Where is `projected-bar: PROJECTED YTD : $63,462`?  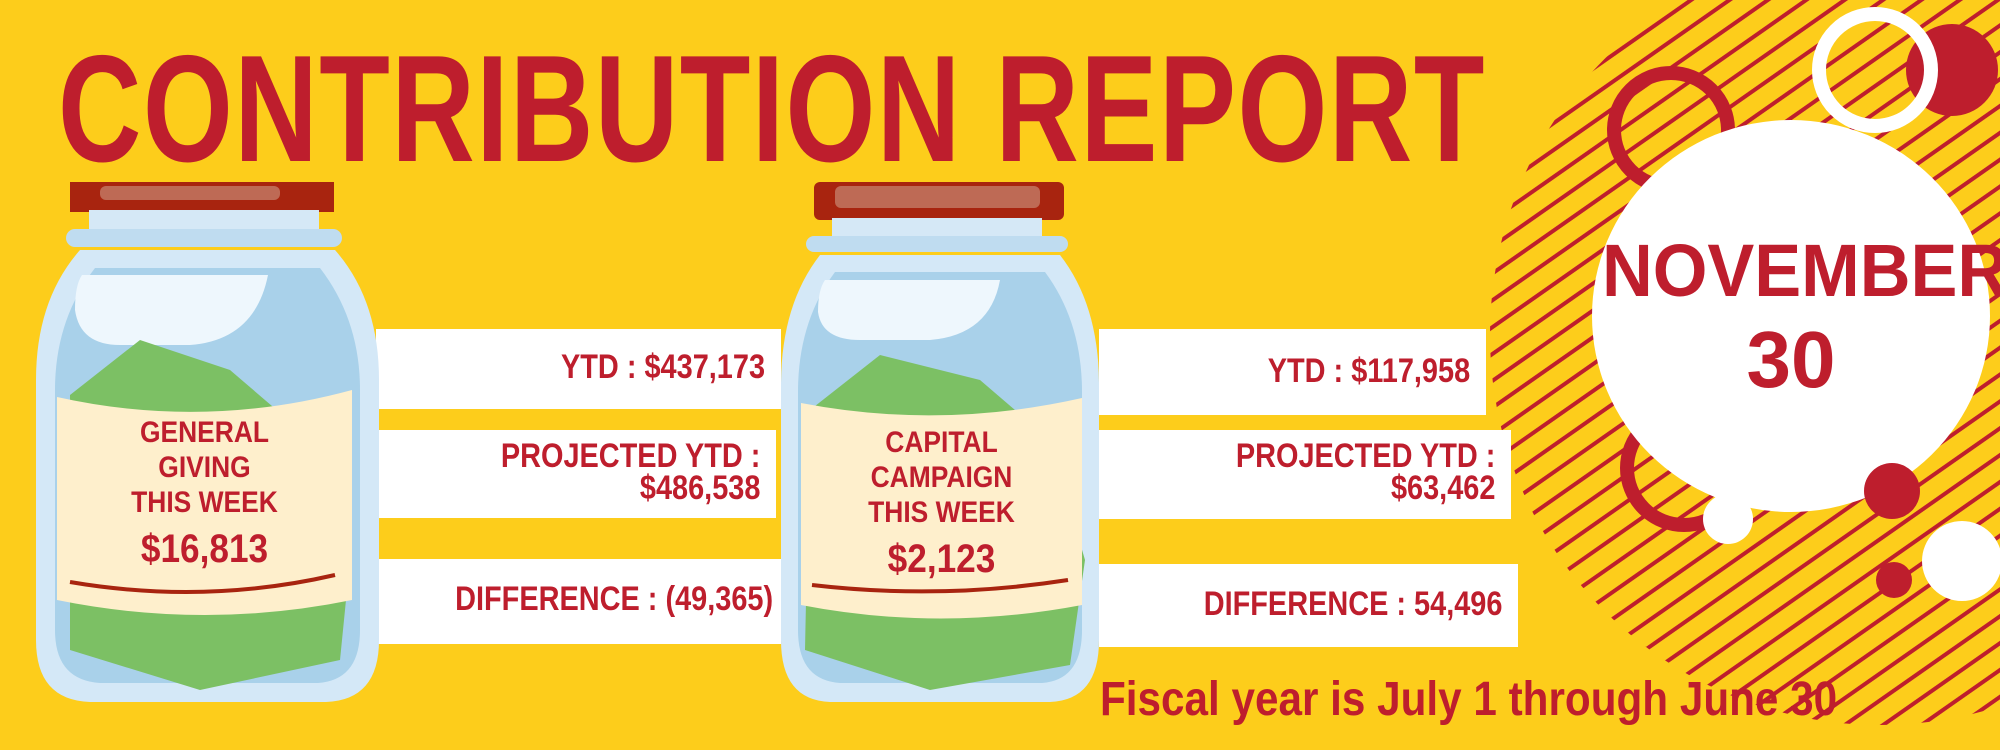
projected-bar: PROJECTED YTD : $63,462 is located at coordinates (1305, 474).